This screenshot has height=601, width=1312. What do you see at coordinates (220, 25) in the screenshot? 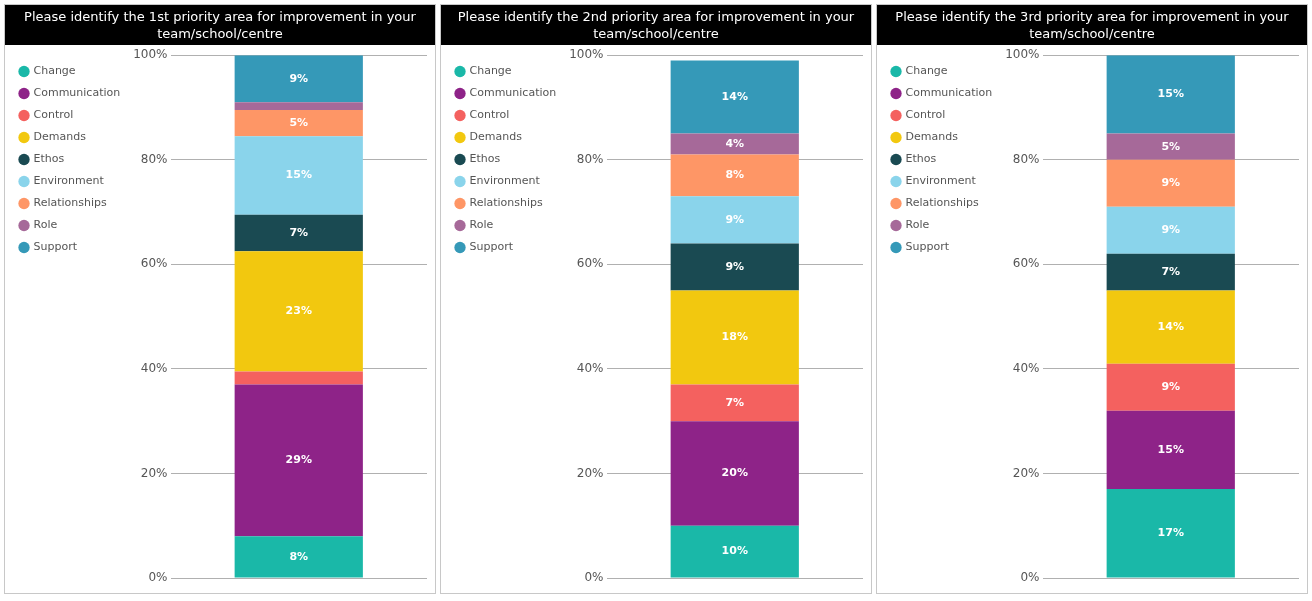
I see `chart-title: Please identify the 1st priority area for improvement in your team/school/centre` at bounding box center [220, 25].